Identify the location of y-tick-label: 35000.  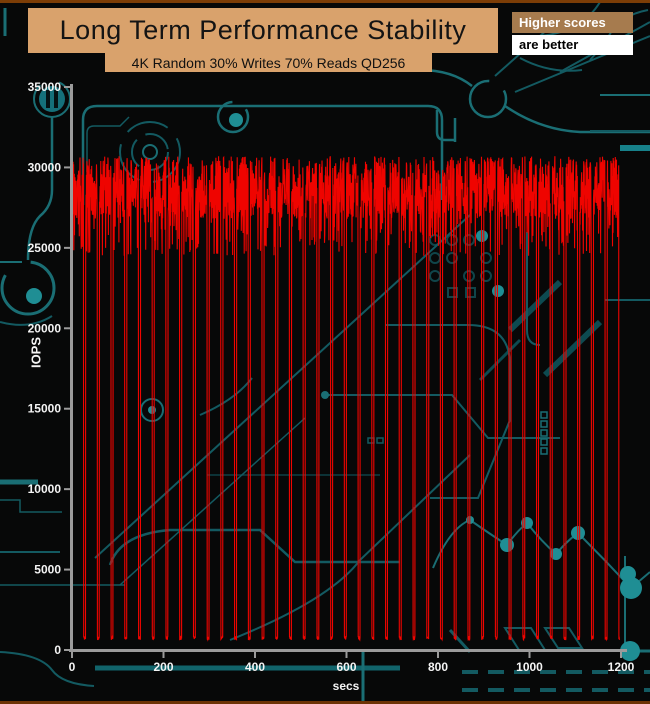
(45, 87).